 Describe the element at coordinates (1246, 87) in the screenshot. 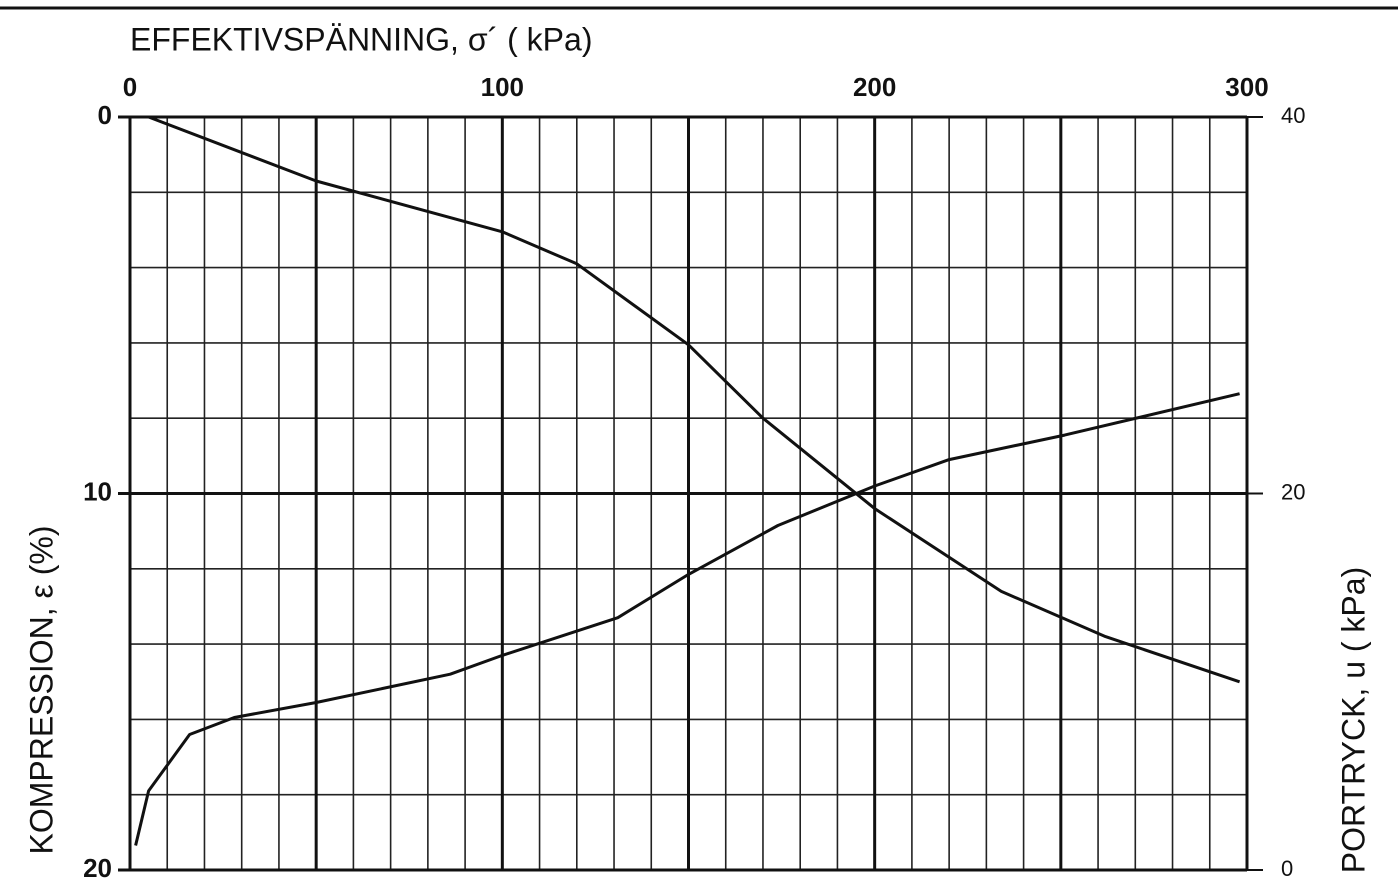

I see `x-tick-label: 300` at that location.